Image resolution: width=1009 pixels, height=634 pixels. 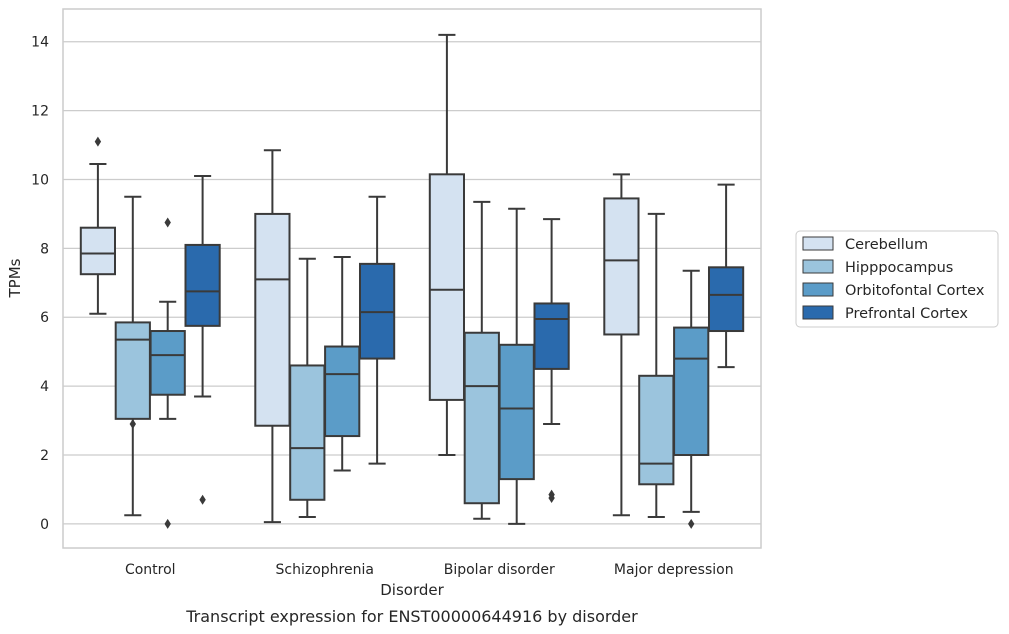 I want to click on x-tick-label: Control, so click(x=150, y=570).